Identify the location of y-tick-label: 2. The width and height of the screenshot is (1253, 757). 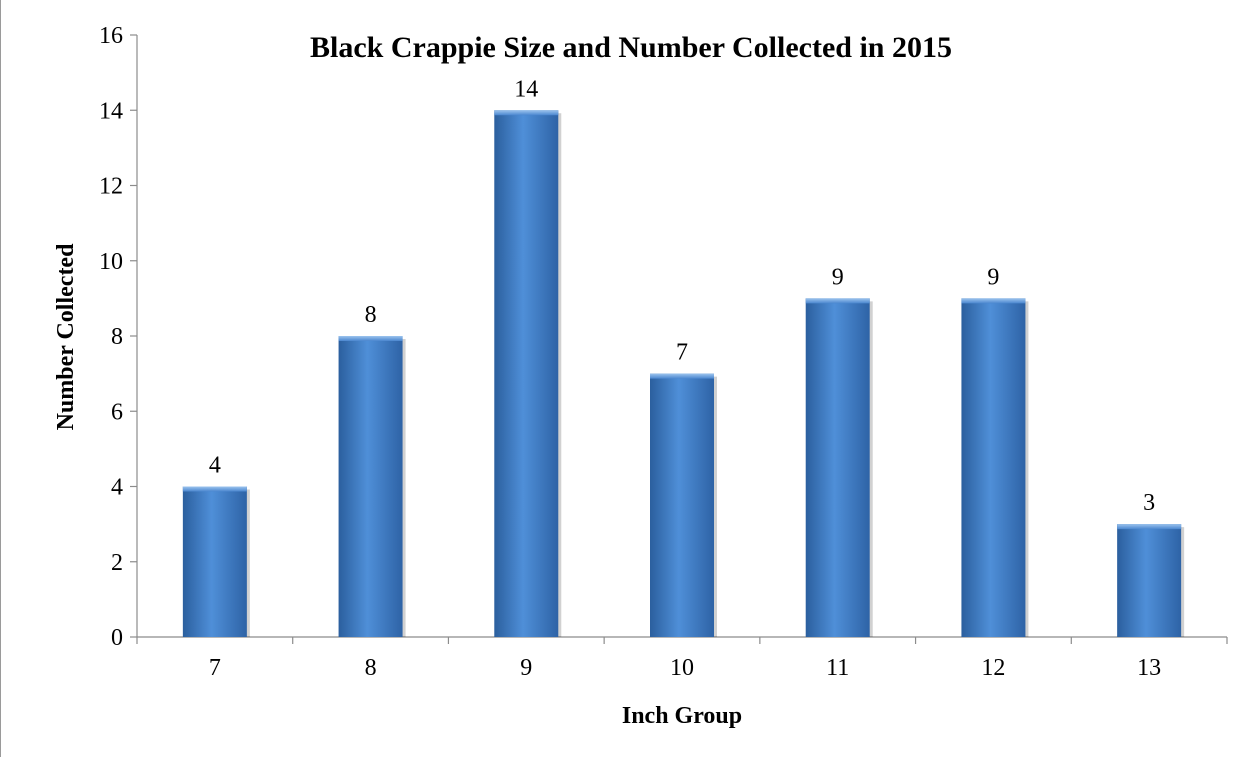
(117, 563).